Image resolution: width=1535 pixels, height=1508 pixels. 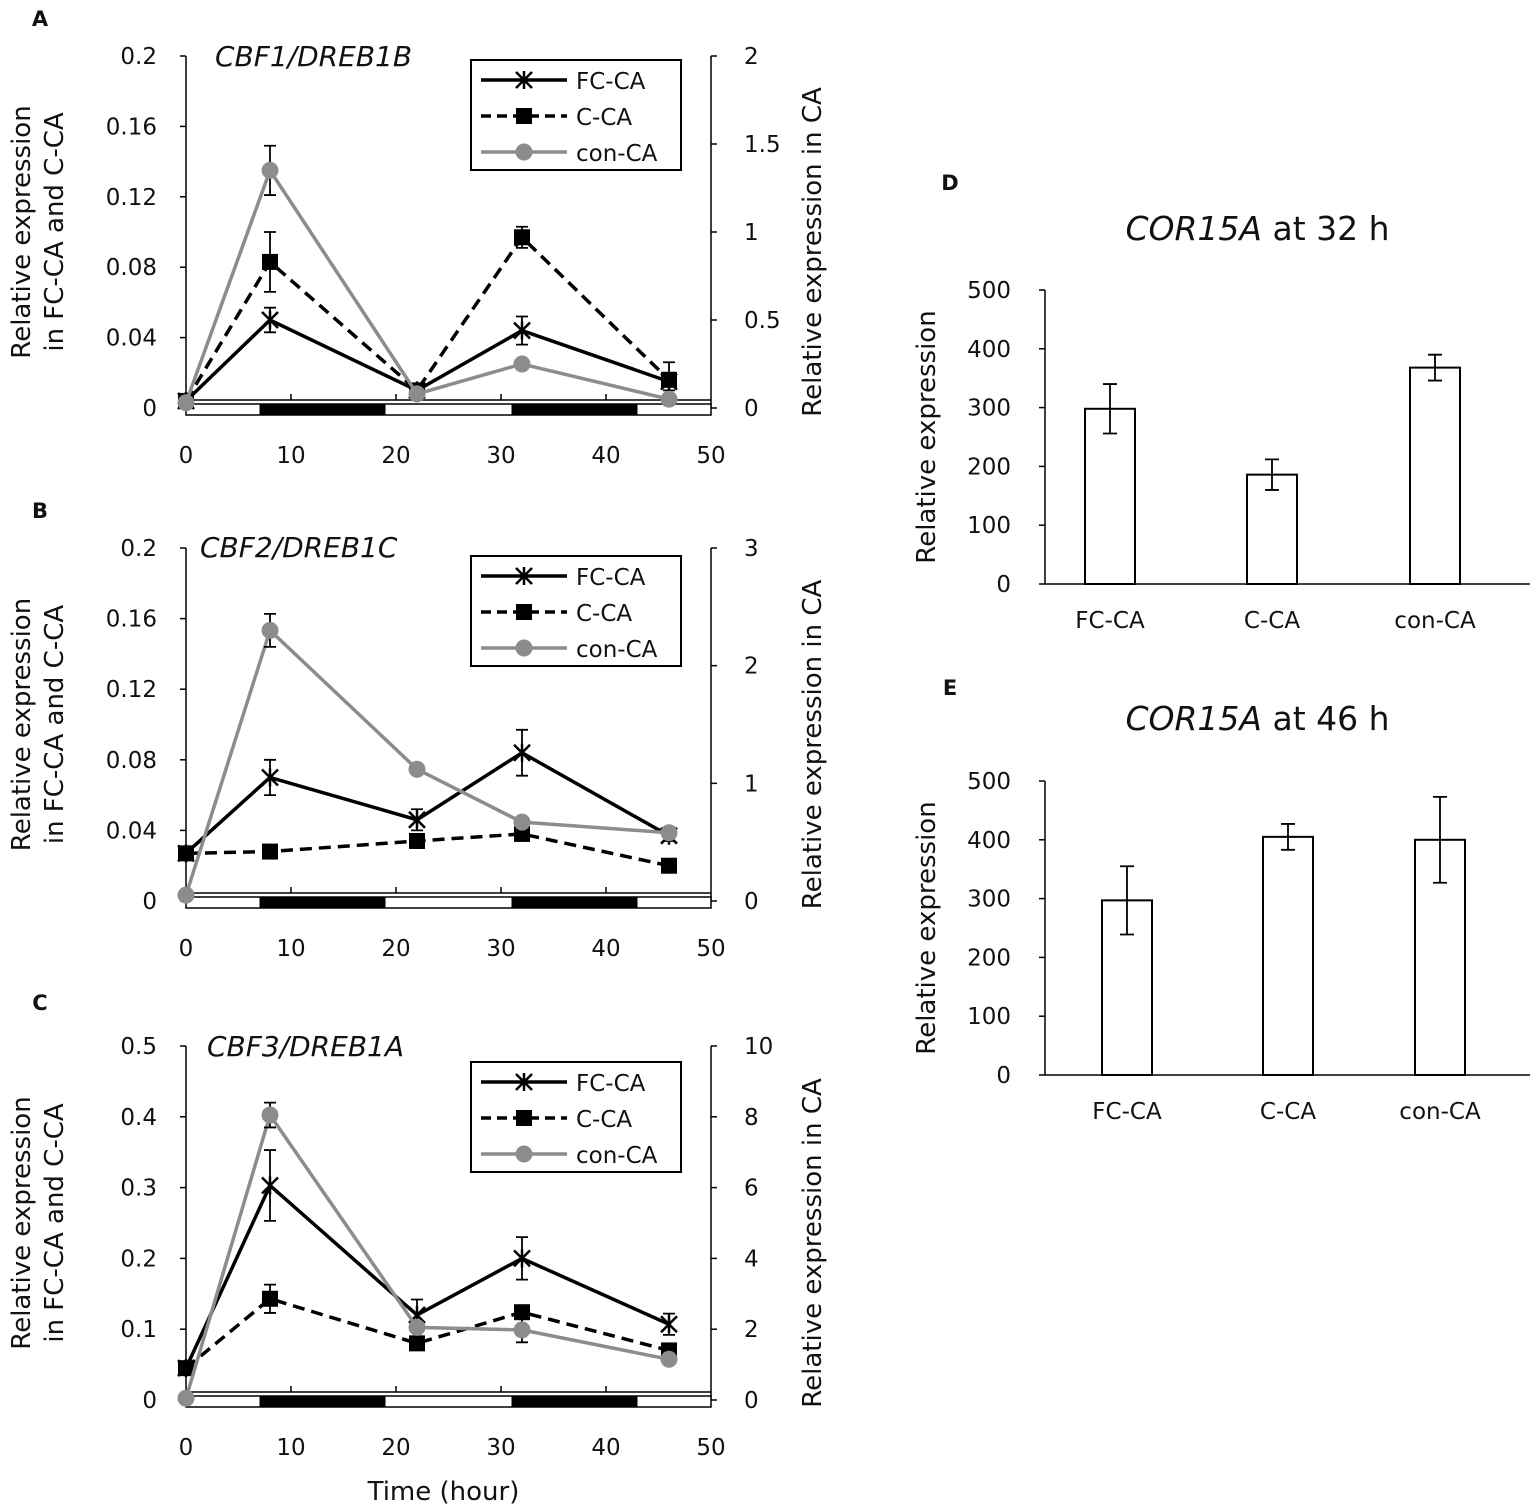 What do you see at coordinates (138, 1189) in the screenshot?
I see `y-tick-label: 0.3` at bounding box center [138, 1189].